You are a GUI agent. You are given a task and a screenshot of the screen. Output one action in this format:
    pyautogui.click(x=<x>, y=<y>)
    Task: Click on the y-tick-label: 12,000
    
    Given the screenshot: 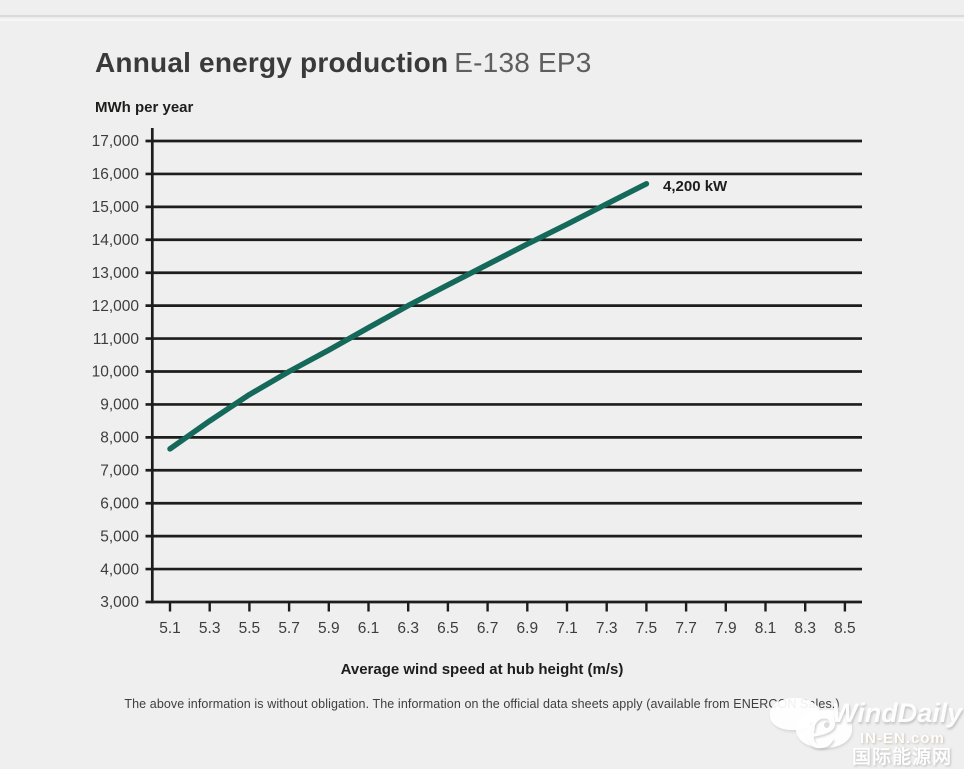 What is the action you would take?
    pyautogui.click(x=116, y=306)
    